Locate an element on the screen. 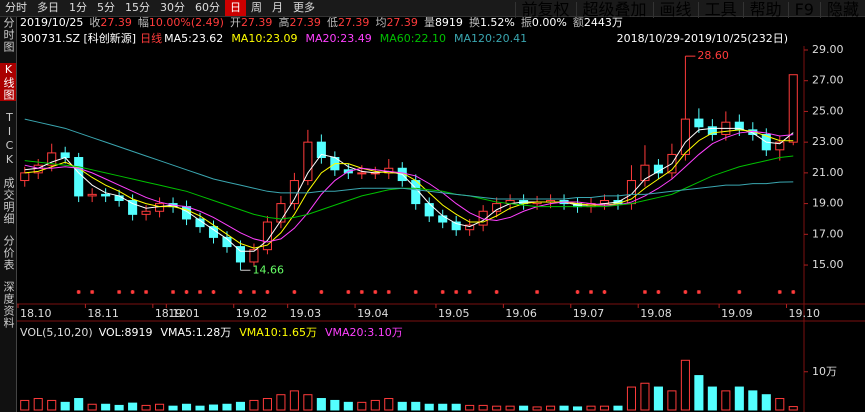 The height and width of the screenshot is (412, 865). tool-button: 工具 is located at coordinates (720, 10).